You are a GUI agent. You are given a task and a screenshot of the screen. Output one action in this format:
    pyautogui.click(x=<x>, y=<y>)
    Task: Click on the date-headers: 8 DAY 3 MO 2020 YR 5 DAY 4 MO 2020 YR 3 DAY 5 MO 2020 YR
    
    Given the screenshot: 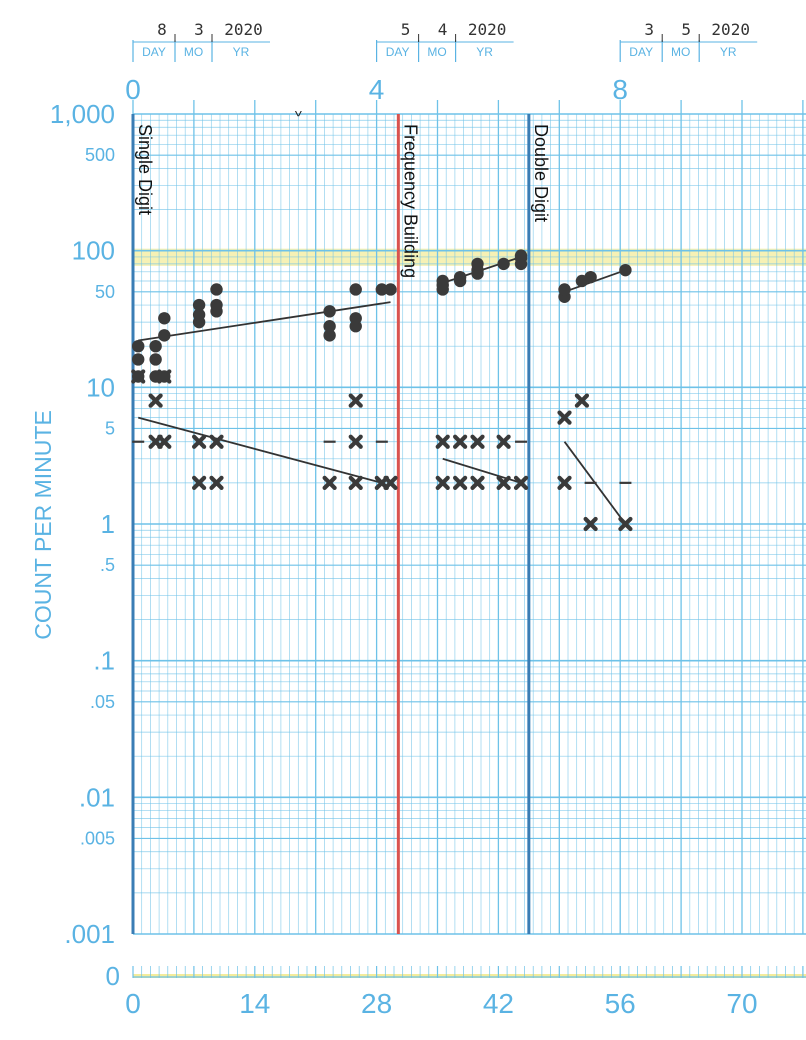 What is the action you would take?
    pyautogui.click(x=445, y=41)
    